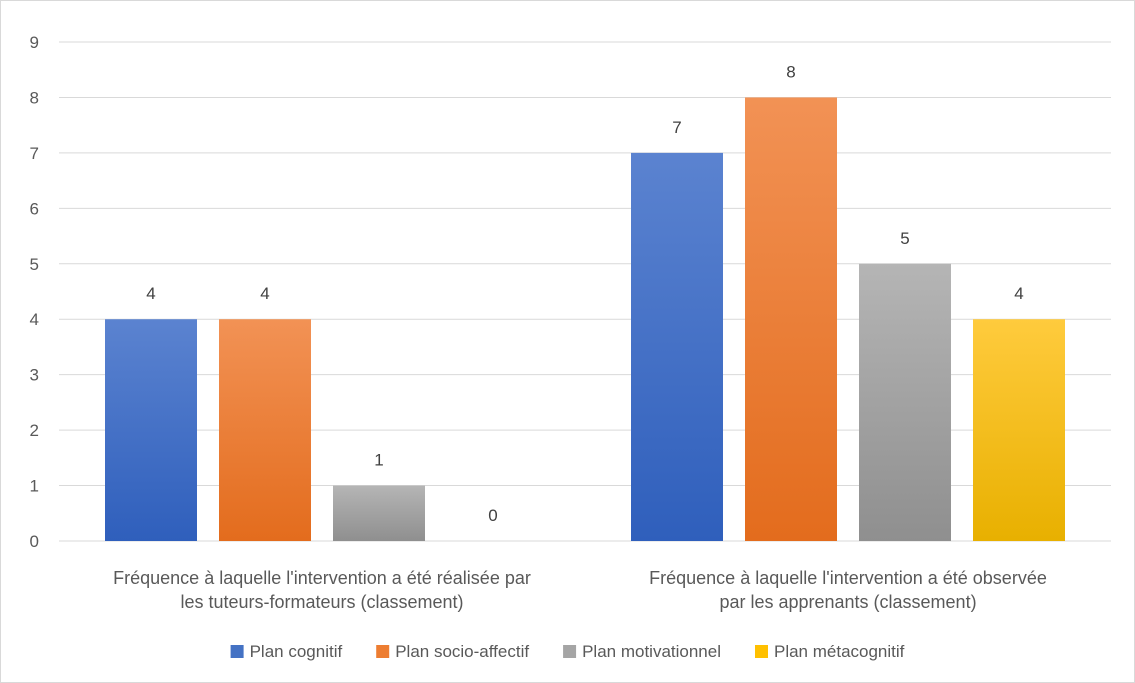 Image resolution: width=1135 pixels, height=683 pixels. I want to click on legend-label-plan-motivationnel: Plan motivationnel, so click(651, 651).